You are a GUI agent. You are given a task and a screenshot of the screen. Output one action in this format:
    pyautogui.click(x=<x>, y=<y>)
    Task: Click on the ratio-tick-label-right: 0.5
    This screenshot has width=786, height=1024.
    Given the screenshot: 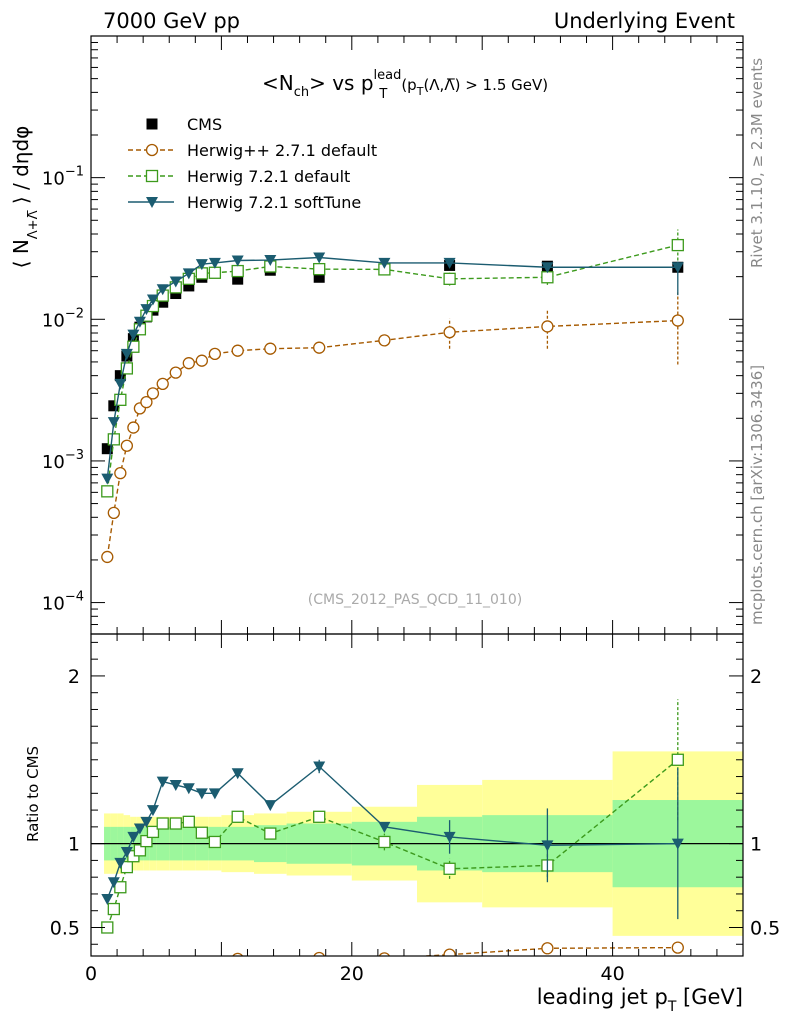 What is the action you would take?
    pyautogui.click(x=765, y=928)
    